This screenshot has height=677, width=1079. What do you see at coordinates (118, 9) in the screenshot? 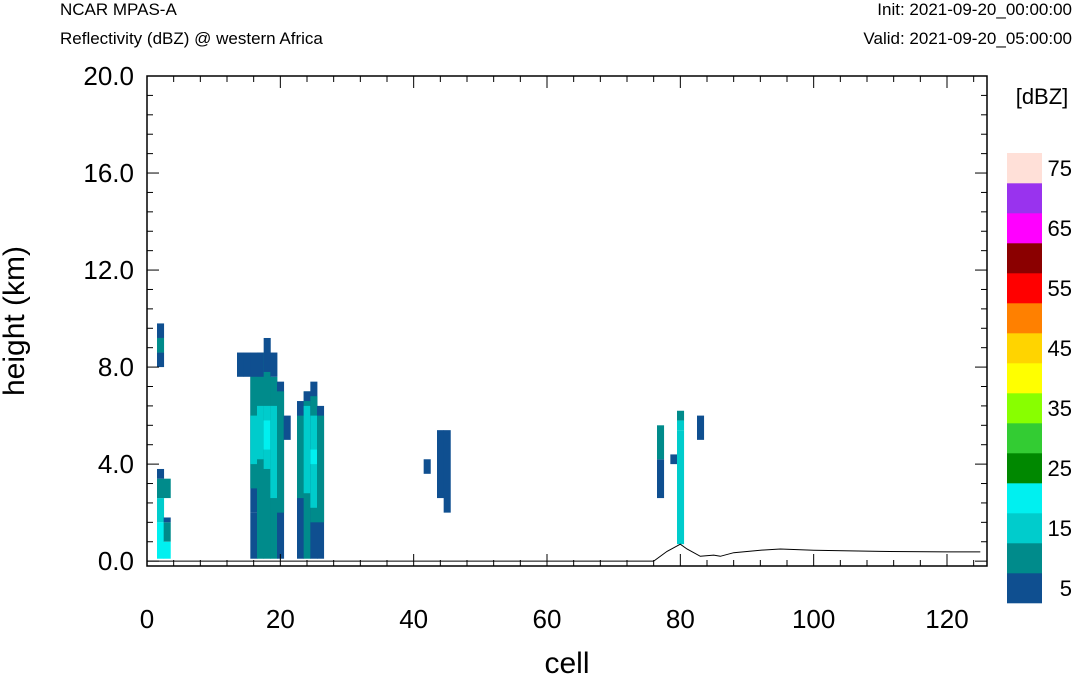
I see `model-name: NCAR MPAS-A` at bounding box center [118, 9].